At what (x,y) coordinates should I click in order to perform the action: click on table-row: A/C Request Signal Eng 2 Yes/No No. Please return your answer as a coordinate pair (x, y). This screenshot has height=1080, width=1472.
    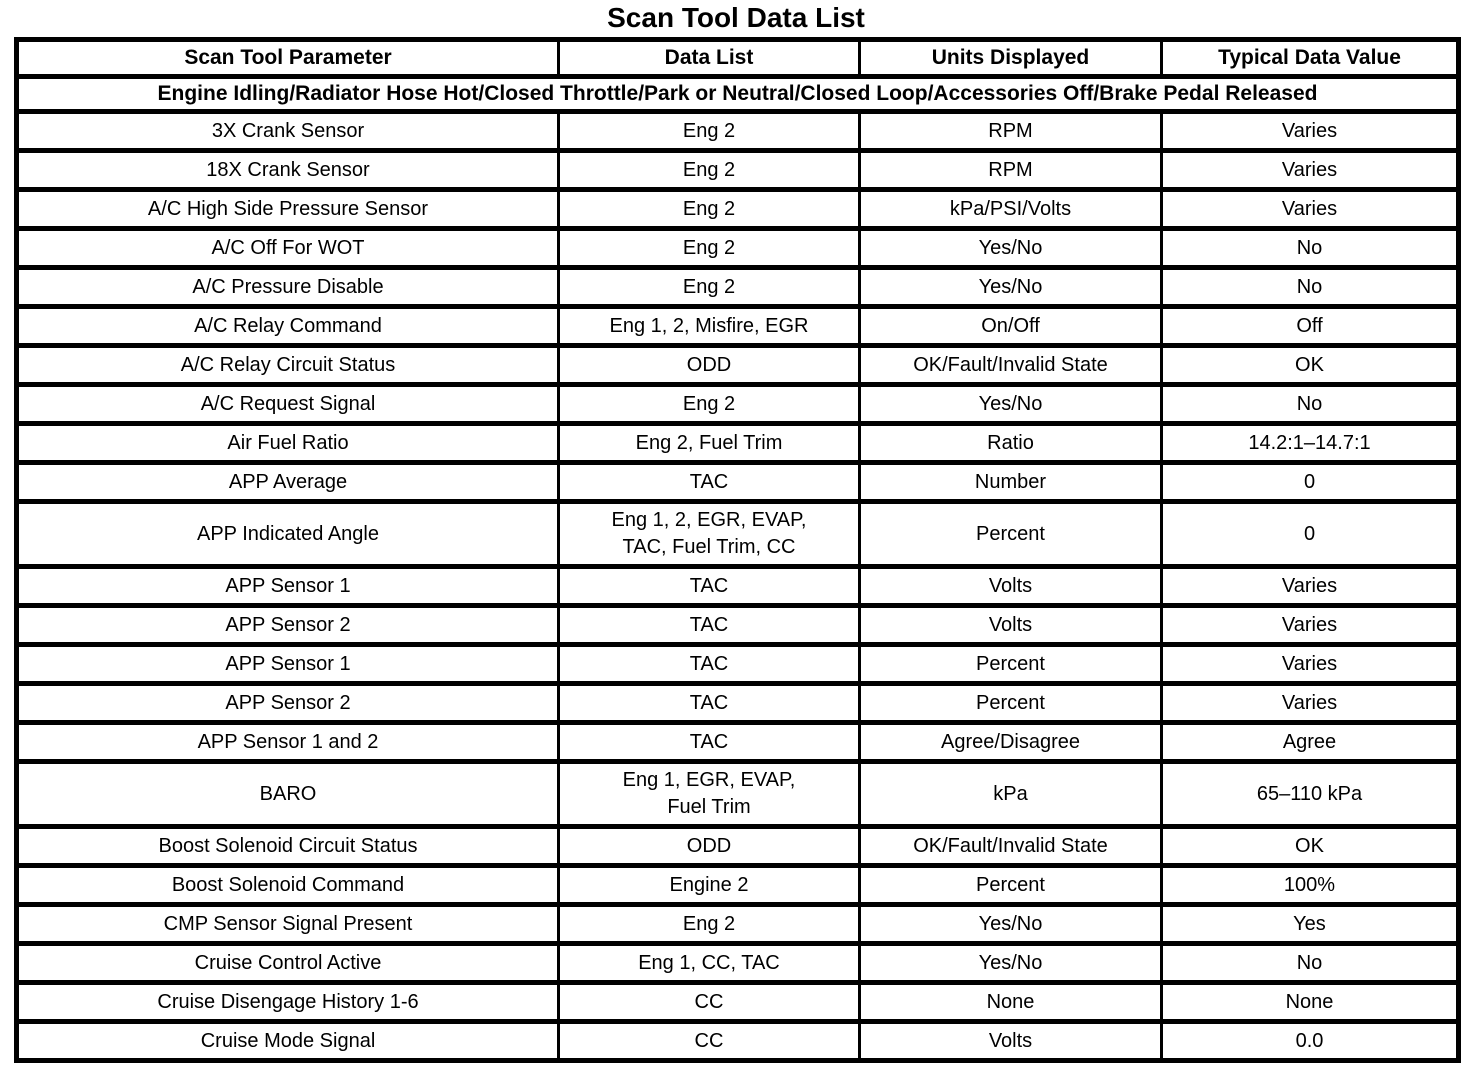
    Looking at the image, I should click on (737, 404).